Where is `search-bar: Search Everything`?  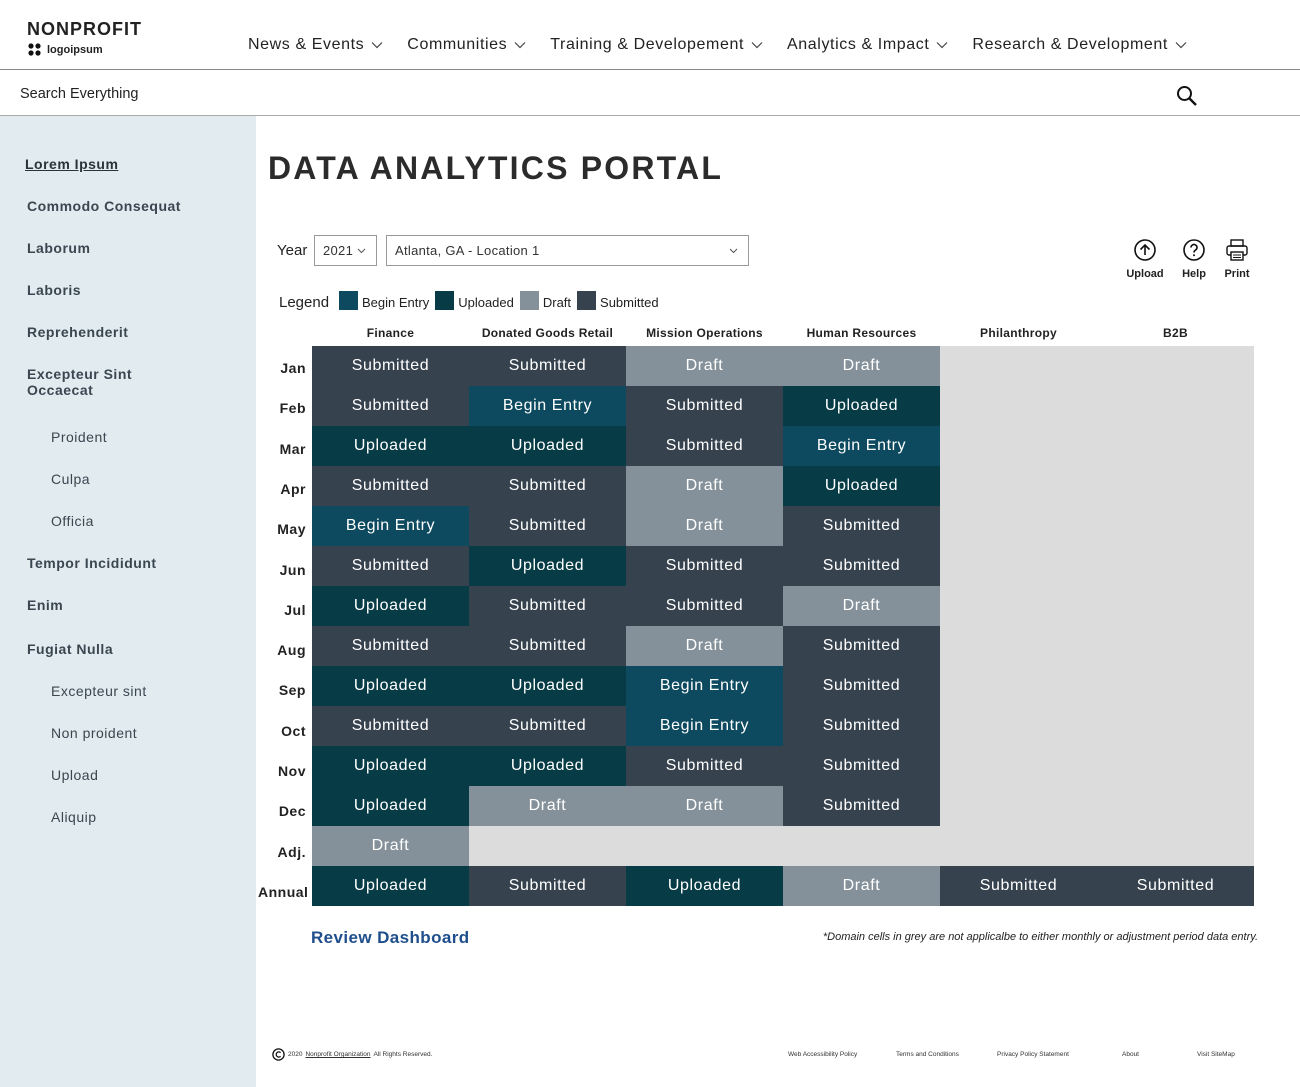
search-bar: Search Everything is located at coordinates (650, 93).